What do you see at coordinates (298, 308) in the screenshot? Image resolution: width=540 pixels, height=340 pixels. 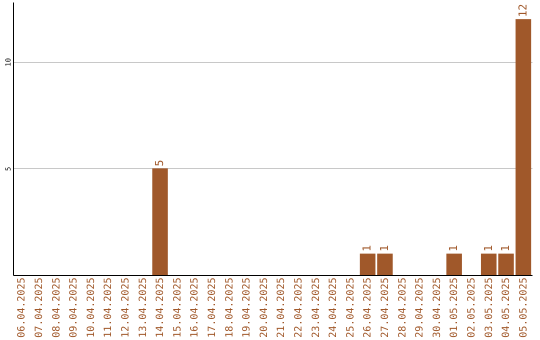 I see `x-tick-label: 22.04.2025` at bounding box center [298, 308].